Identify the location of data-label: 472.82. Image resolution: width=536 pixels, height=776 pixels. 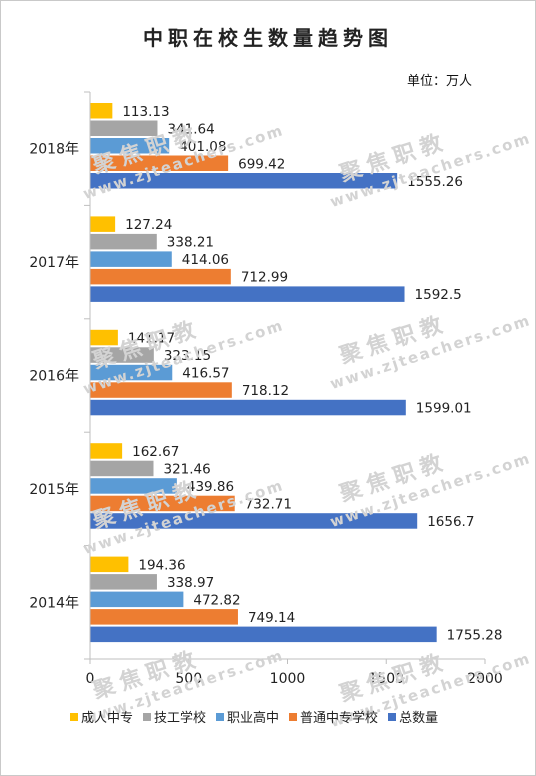
(216, 600).